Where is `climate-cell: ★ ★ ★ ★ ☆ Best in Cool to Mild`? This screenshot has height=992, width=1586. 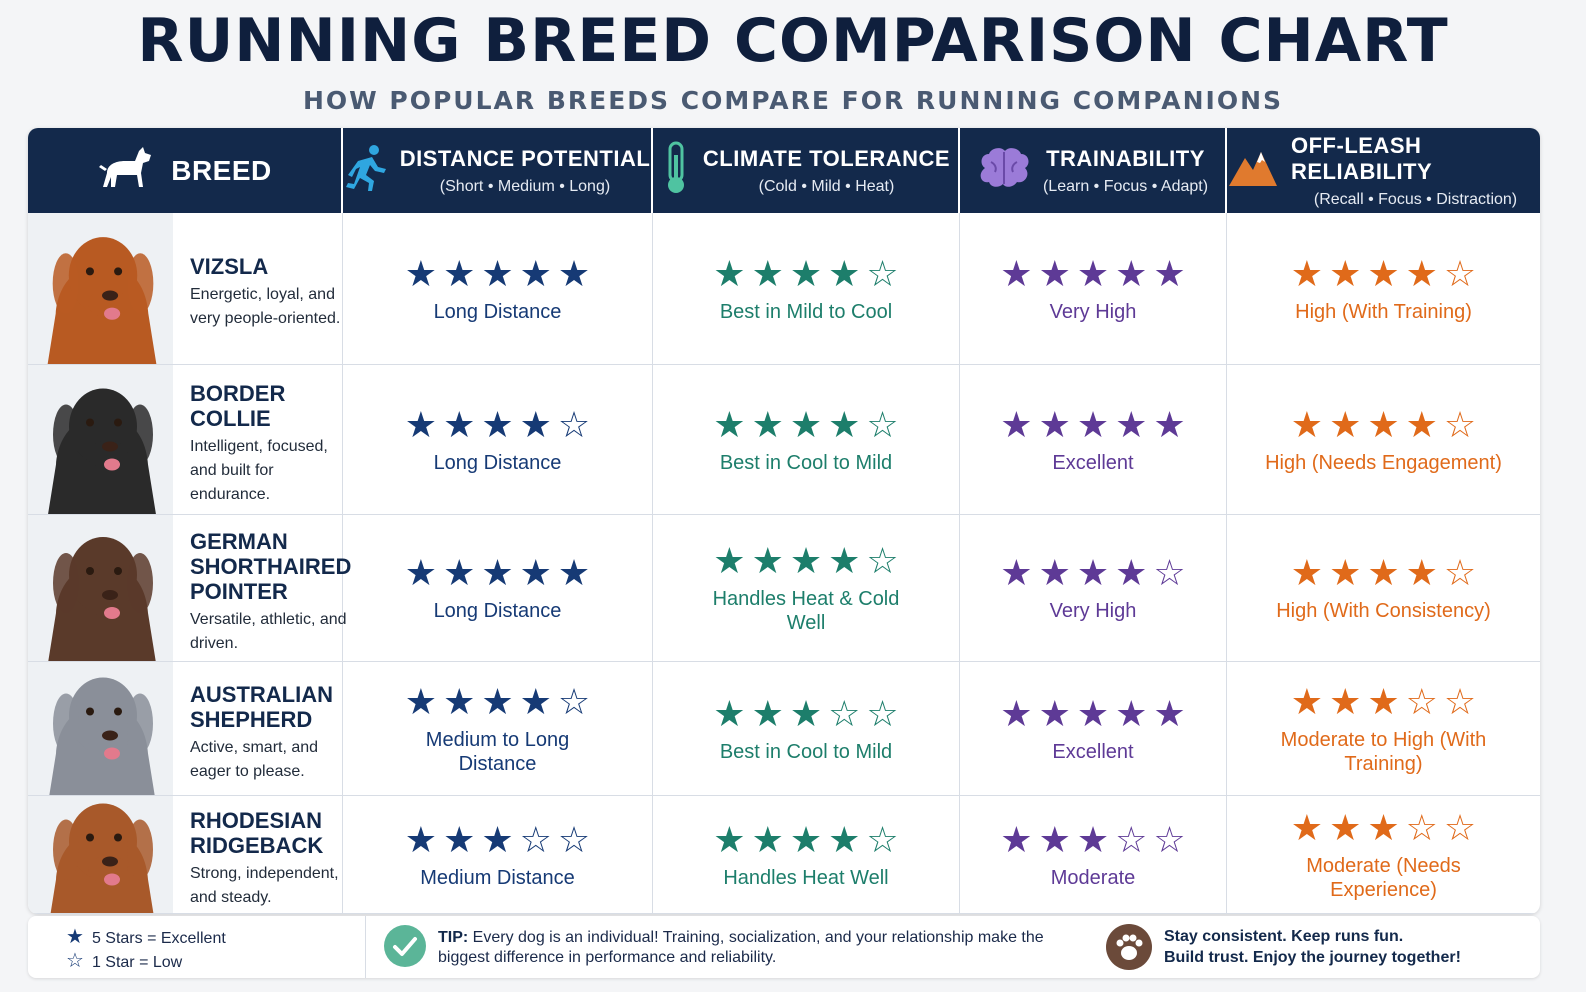
climate-cell: ★ ★ ★ ★ ☆ Best in Cool to Mild is located at coordinates (806, 439).